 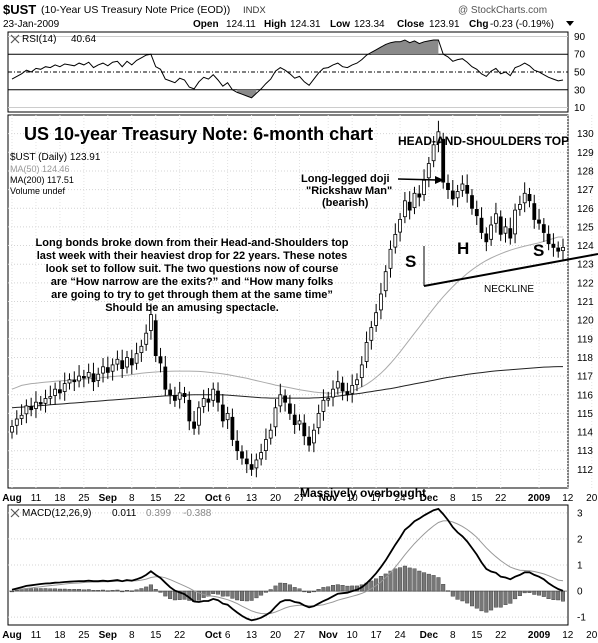 What do you see at coordinates (83, 39) in the screenshot?
I see `rsi-value: 40.64` at bounding box center [83, 39].